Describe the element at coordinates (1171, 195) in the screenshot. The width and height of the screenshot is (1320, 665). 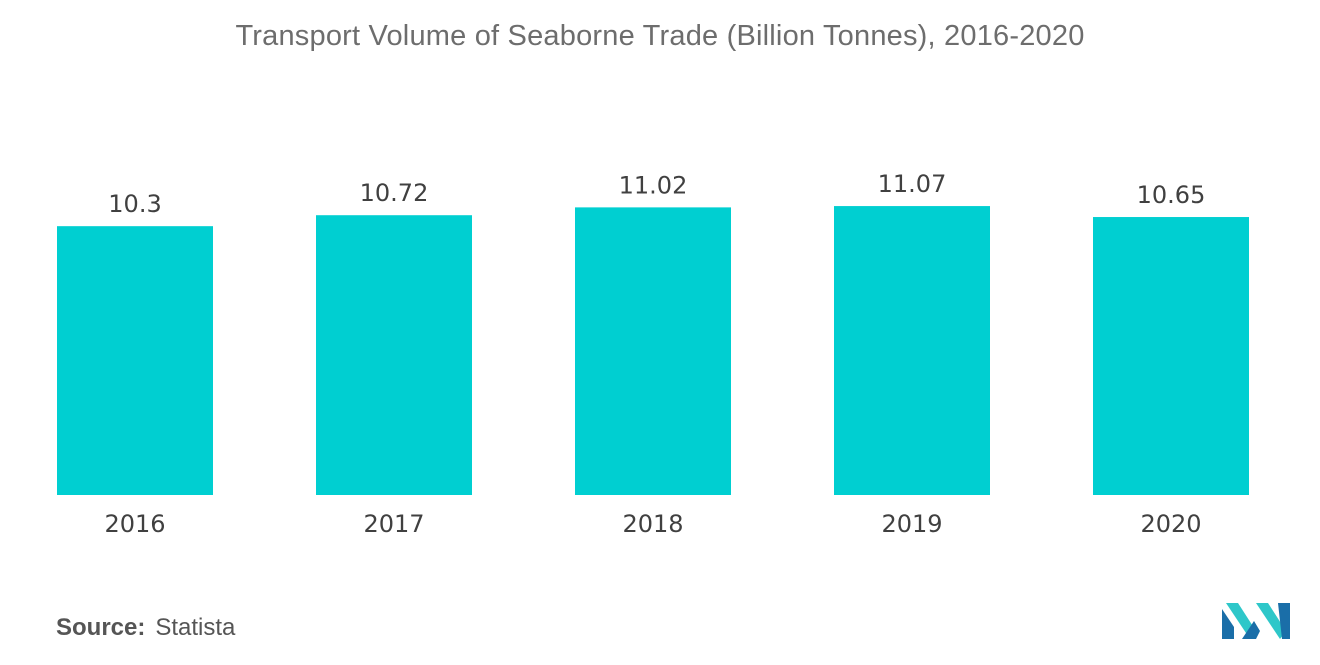
I see `value-label-2020: 10.65` at that location.